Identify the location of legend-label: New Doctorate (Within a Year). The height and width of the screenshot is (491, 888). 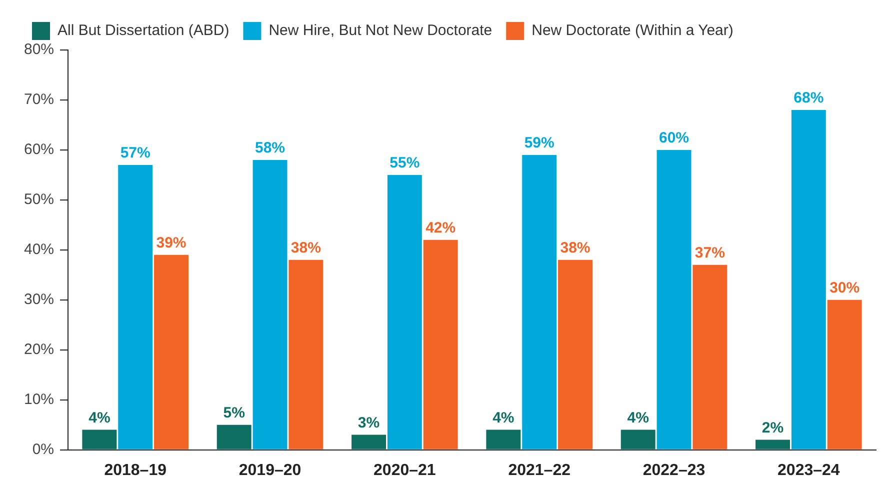
(633, 31).